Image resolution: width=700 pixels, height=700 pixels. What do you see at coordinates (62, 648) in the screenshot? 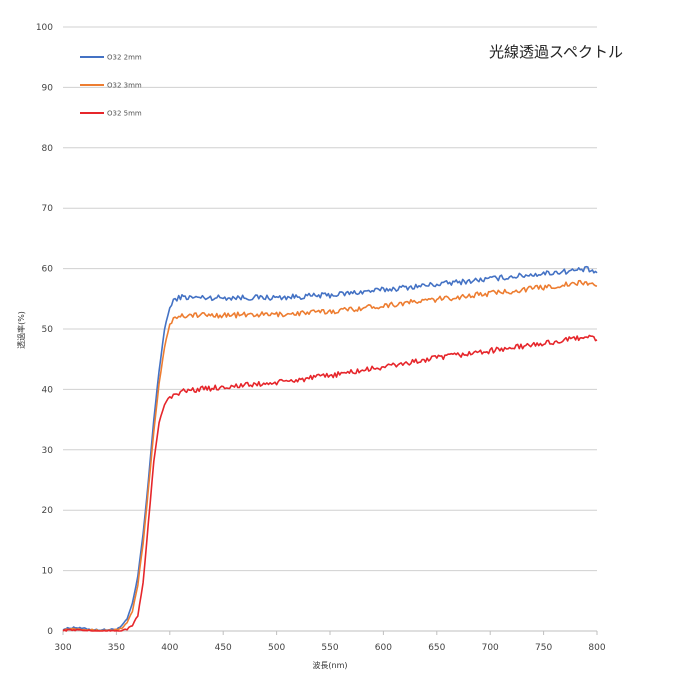
I see `x-tick-label: 300` at bounding box center [62, 648].